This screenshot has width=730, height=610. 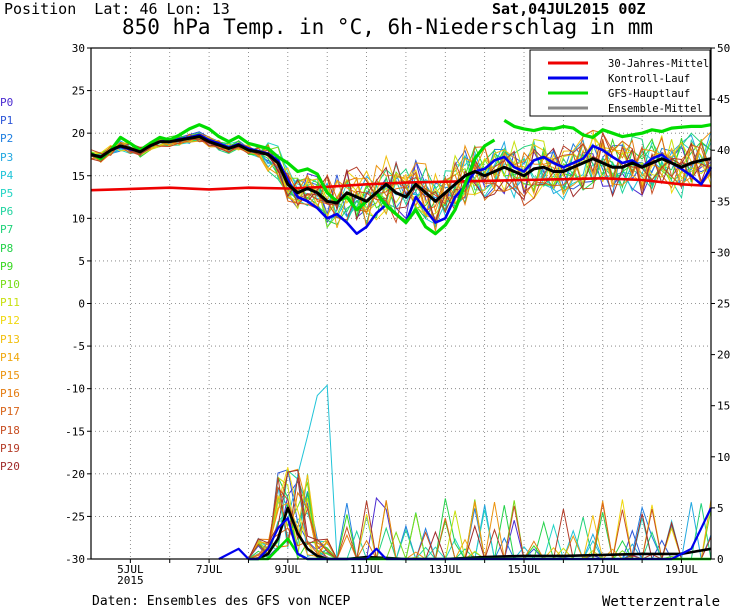 I want to click on member-label-p5: P5, so click(x=7, y=193).